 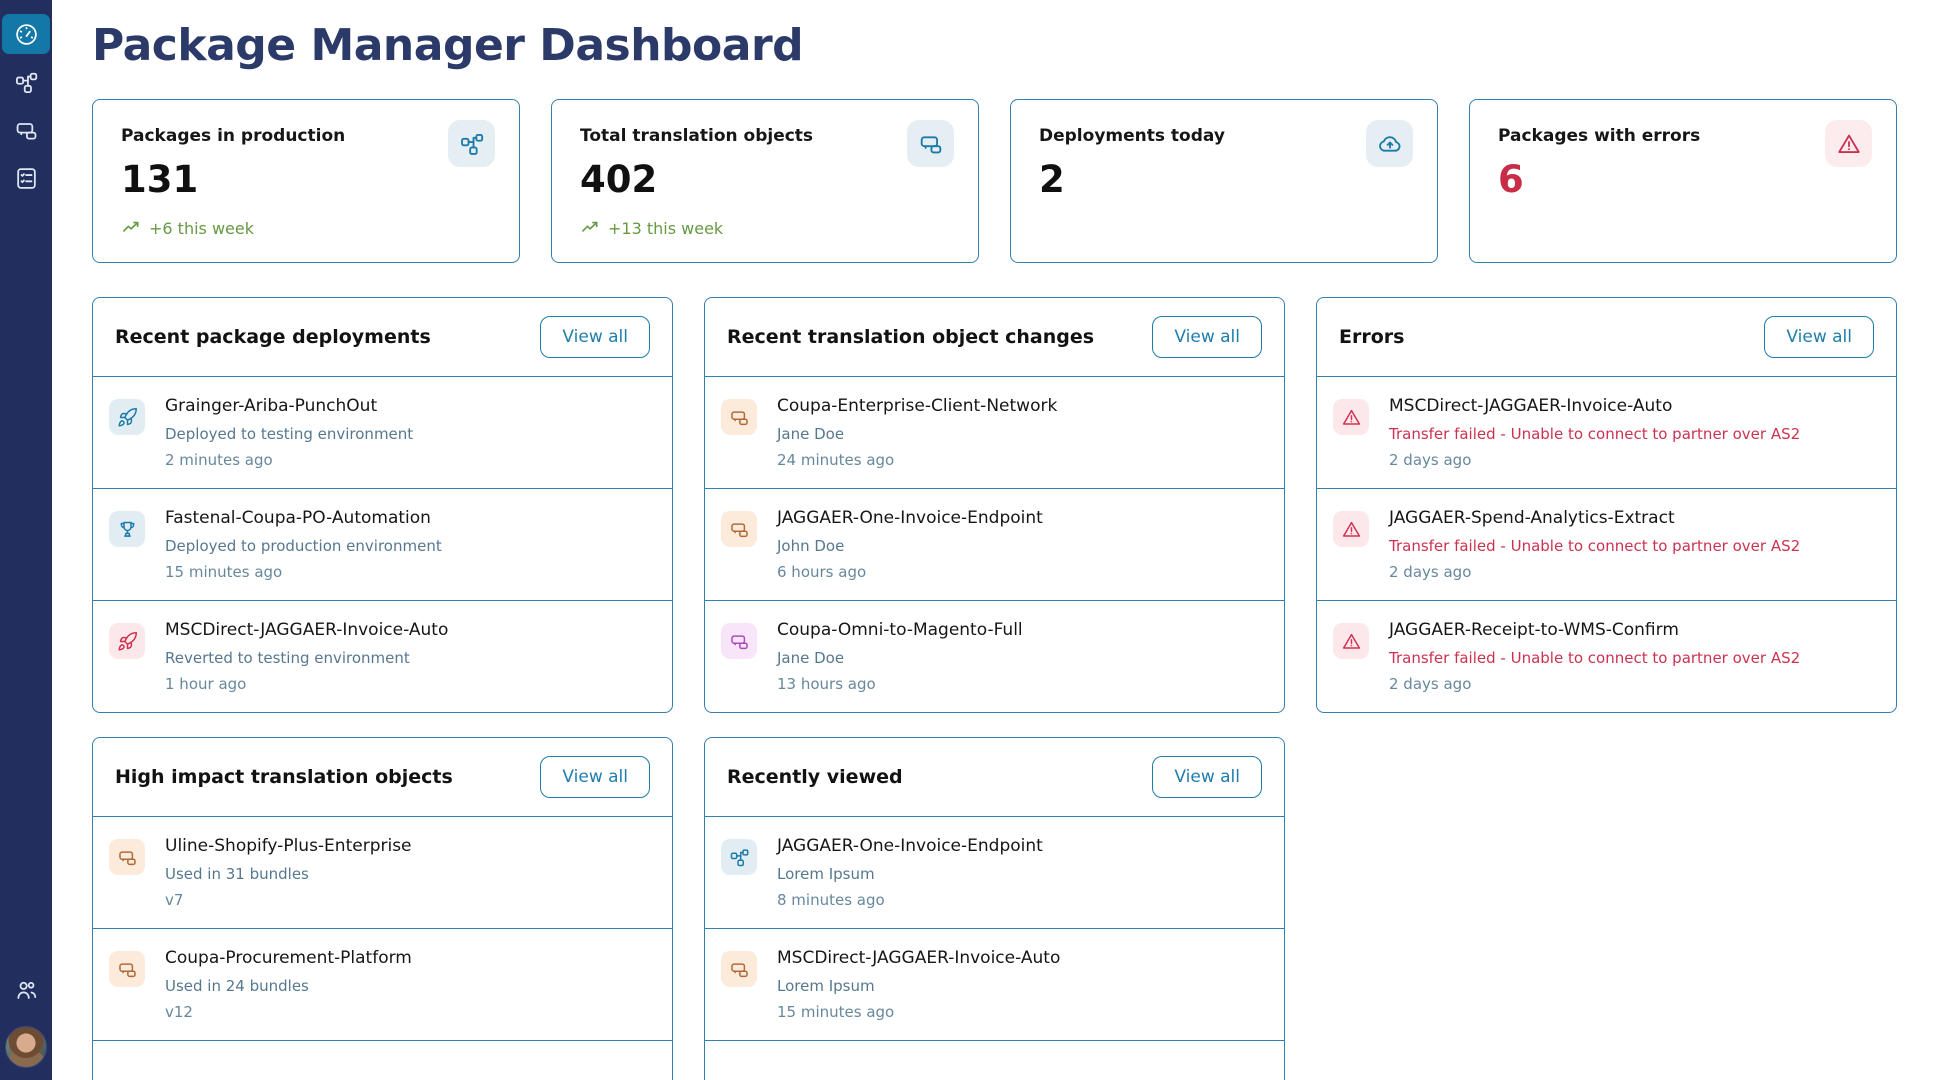 What do you see at coordinates (900, 630) in the screenshot?
I see `item-title: Coupa-Omni-to-Magento-Full` at bounding box center [900, 630].